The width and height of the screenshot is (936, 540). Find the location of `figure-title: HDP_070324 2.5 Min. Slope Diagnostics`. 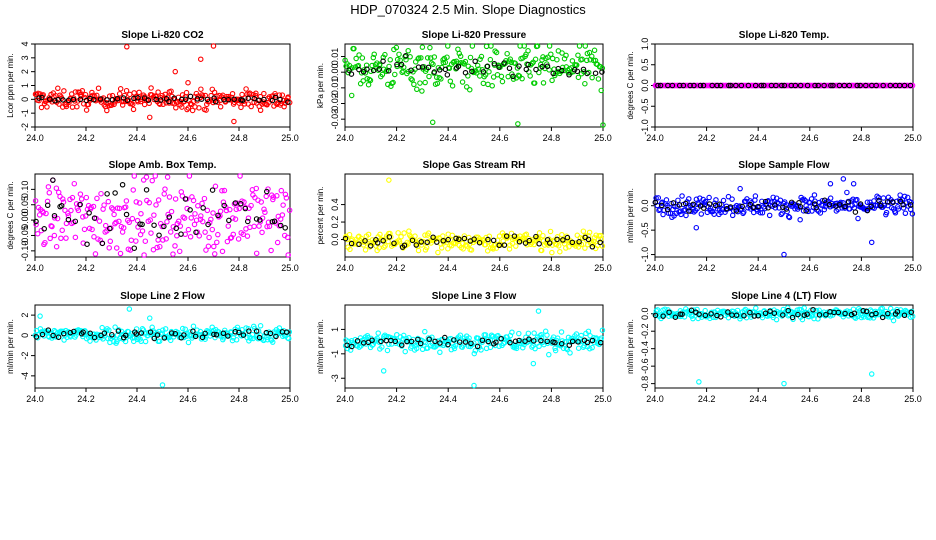

figure-title: HDP_070324 2.5 Min. Slope Diagnostics is located at coordinates (468, 9).